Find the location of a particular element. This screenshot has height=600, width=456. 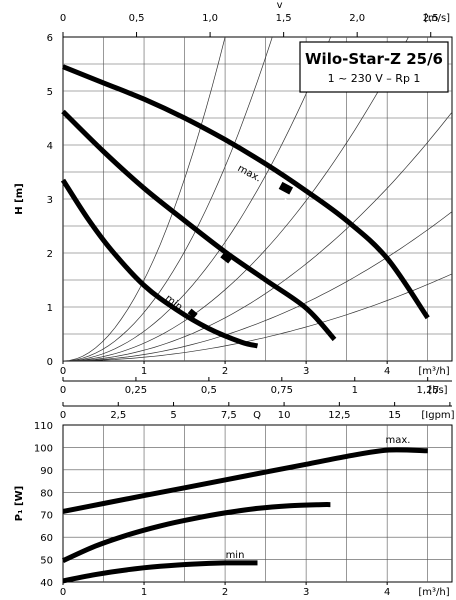

head-ytick: 0 is located at coordinates (50, 362).